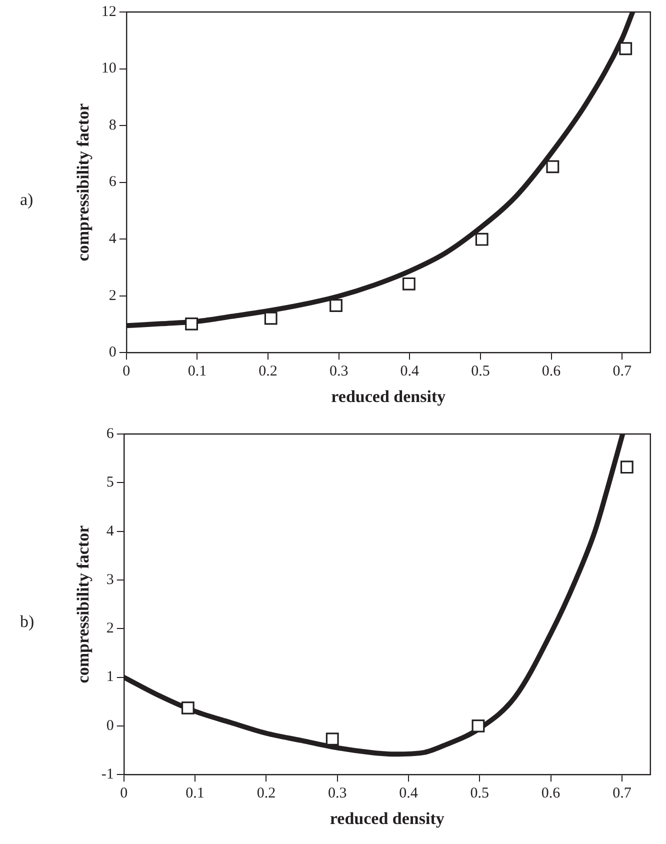  Describe the element at coordinates (27, 200) in the screenshot. I see `text: a)` at that location.